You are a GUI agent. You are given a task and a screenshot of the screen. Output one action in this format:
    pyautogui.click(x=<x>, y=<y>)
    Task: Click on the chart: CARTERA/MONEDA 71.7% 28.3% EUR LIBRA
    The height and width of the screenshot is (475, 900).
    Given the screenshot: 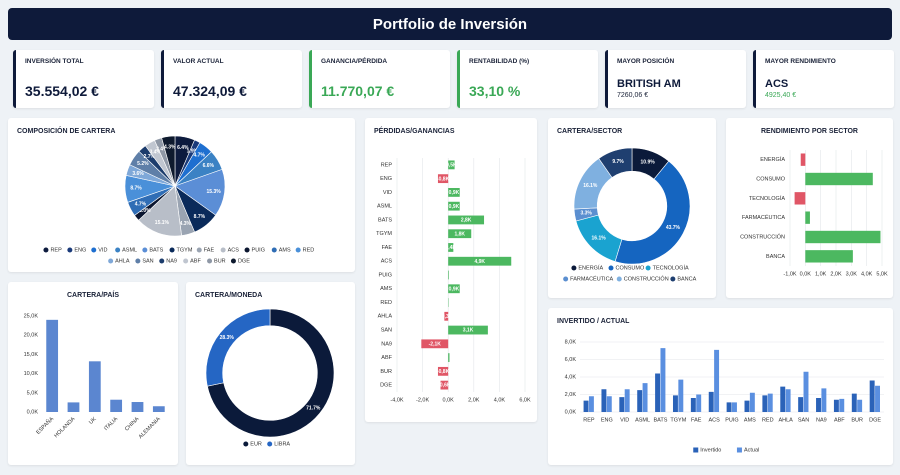 What is the action you would take?
    pyautogui.click(x=265, y=369)
    